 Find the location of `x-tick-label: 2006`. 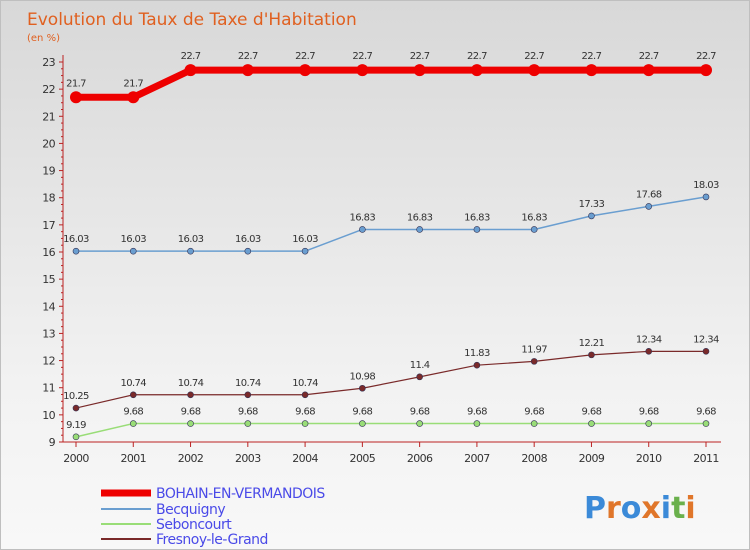

x-tick-label: 2006 is located at coordinates (420, 458).